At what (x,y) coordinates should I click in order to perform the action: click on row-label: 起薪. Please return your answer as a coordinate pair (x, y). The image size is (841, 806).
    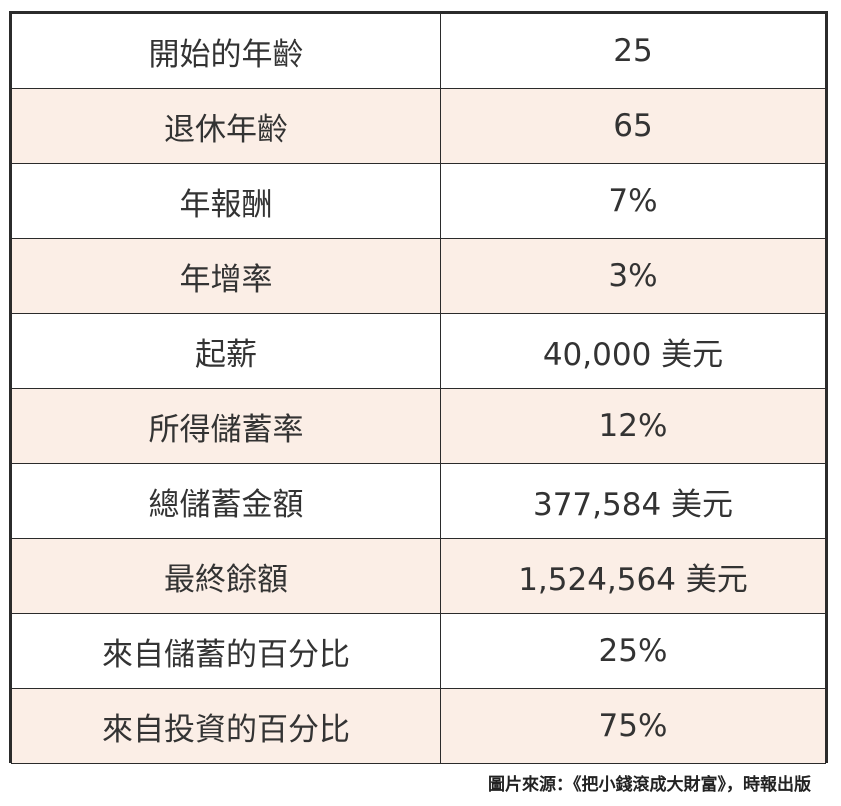
    Looking at the image, I should click on (226, 351).